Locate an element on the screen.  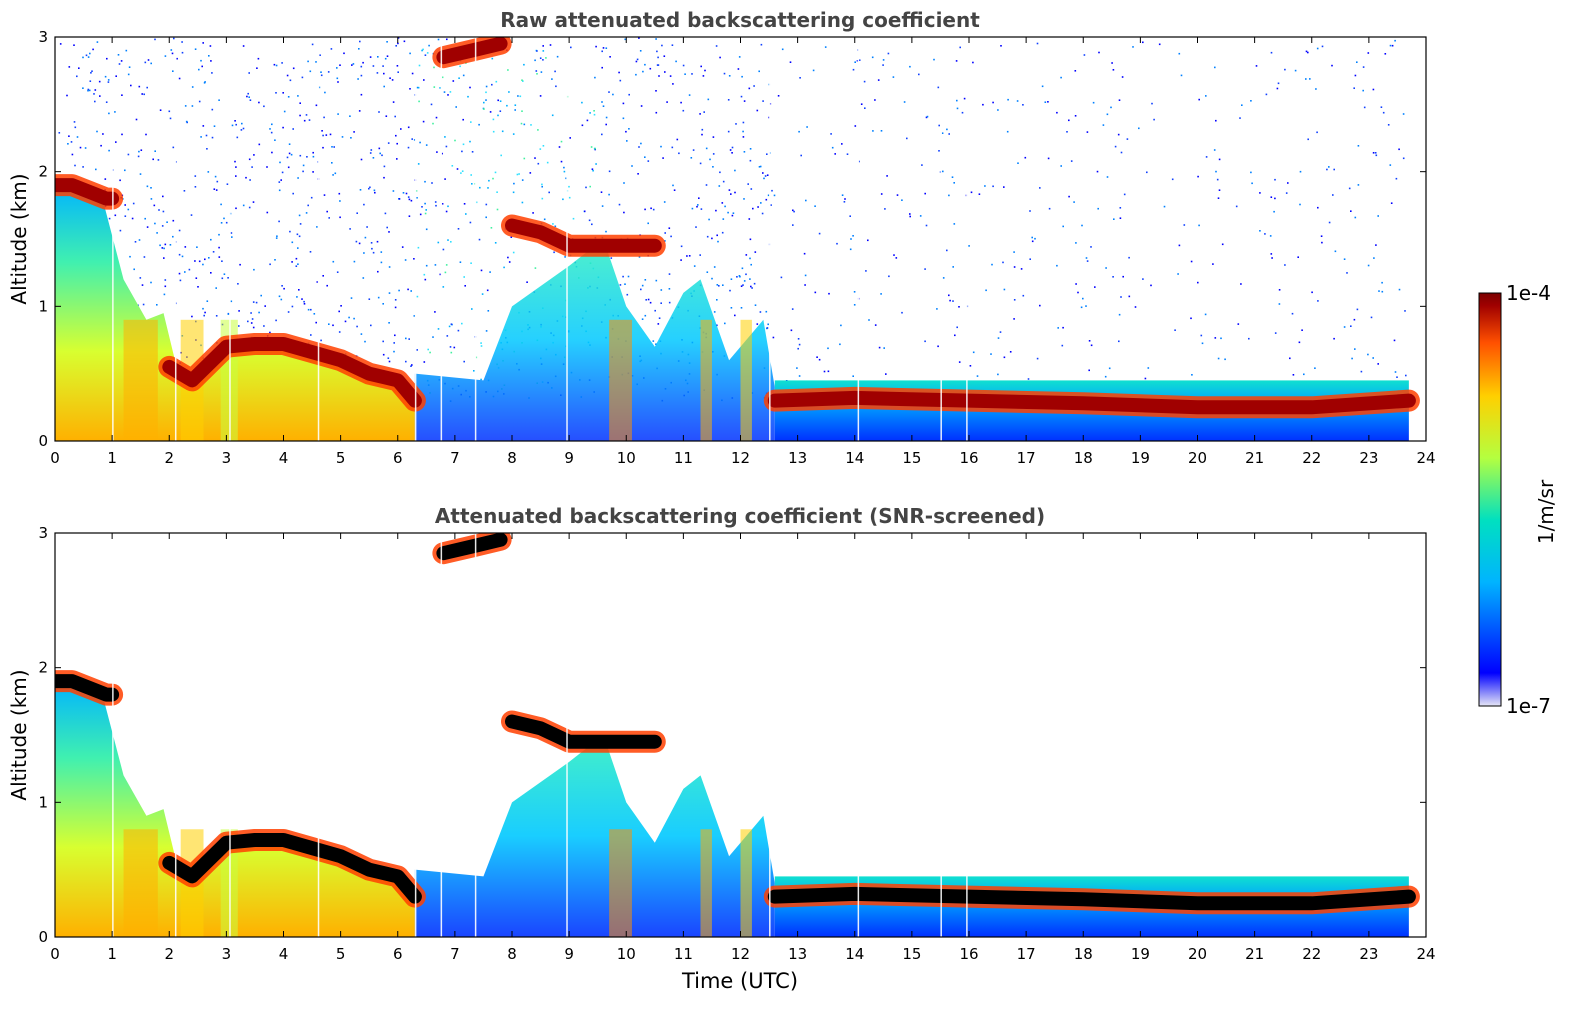
x-tick-label: 7 is located at coordinates (455, 458).